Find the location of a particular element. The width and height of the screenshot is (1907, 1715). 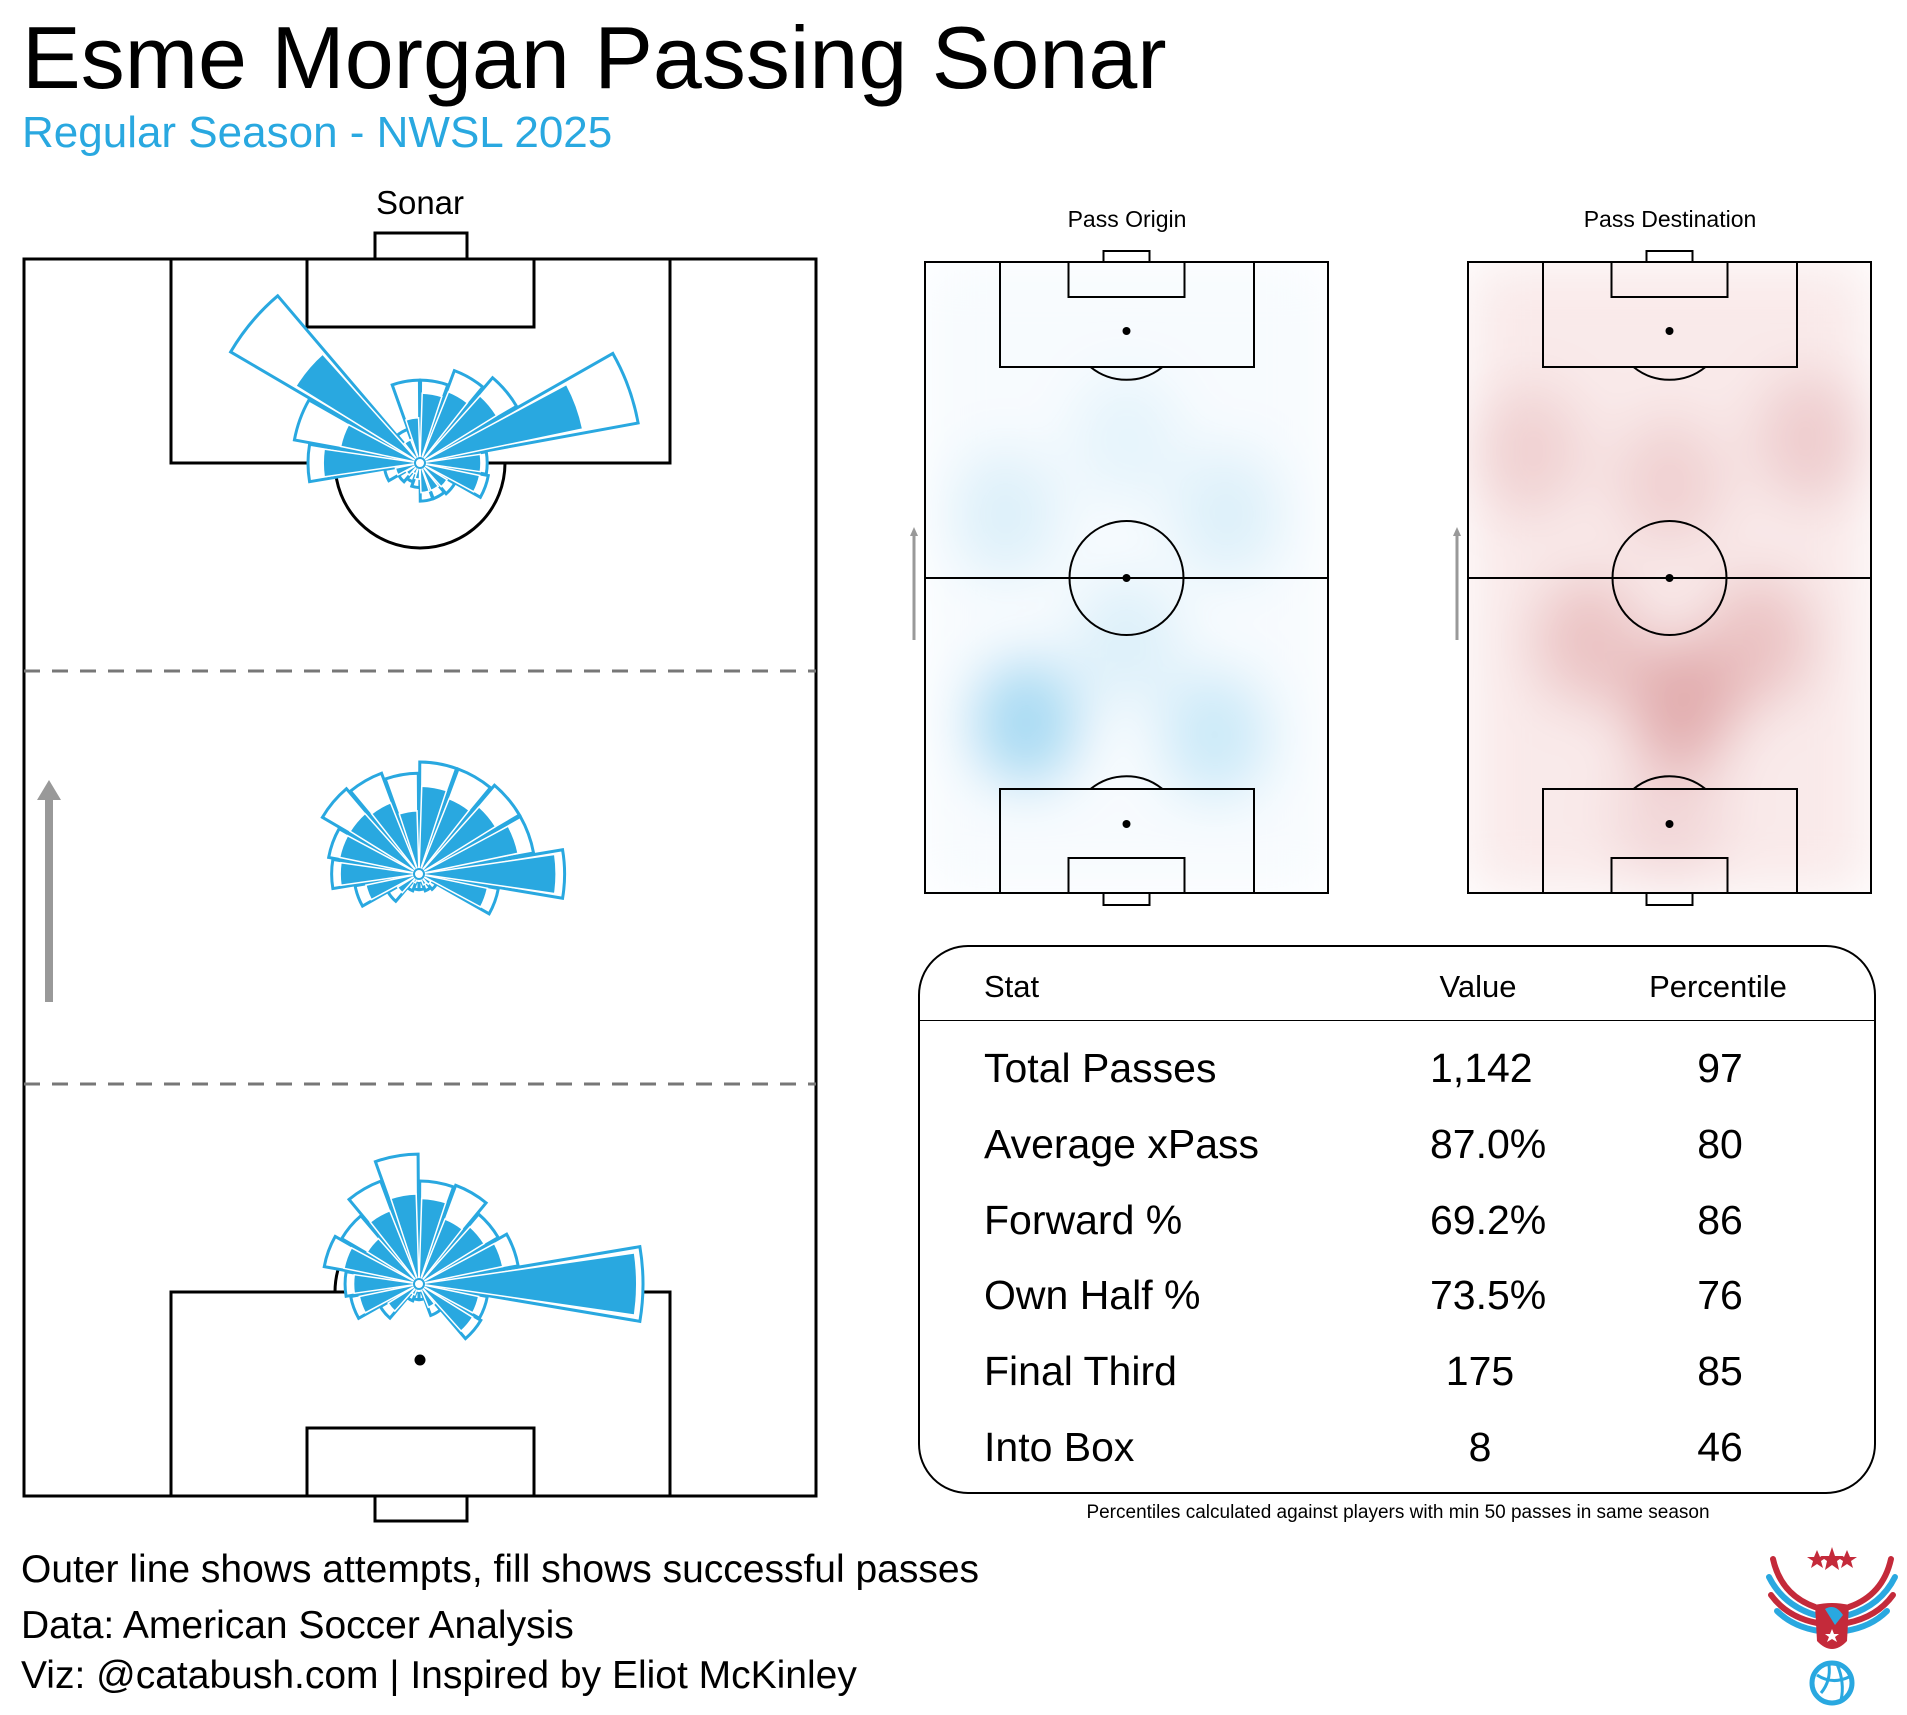

page-subtitle: Regular Season - NWSL 2025 is located at coordinates (317, 132).